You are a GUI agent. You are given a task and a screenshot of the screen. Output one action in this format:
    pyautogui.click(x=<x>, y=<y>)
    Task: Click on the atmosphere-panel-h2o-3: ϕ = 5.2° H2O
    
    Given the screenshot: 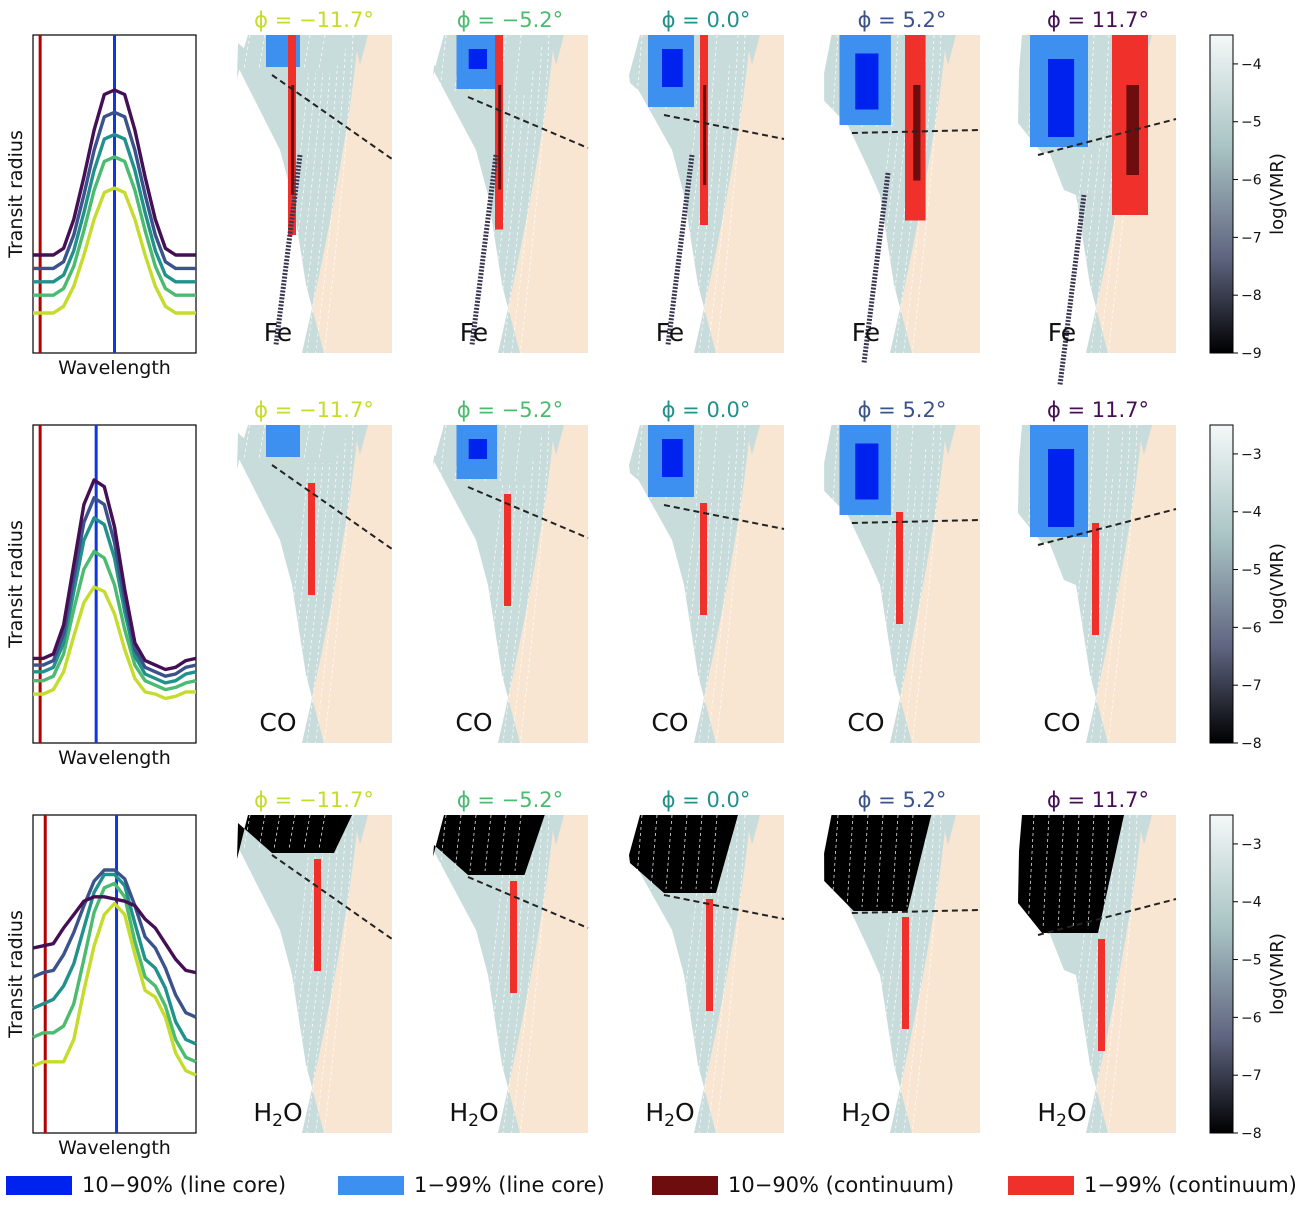 What is the action you would take?
    pyautogui.click(x=902, y=961)
    